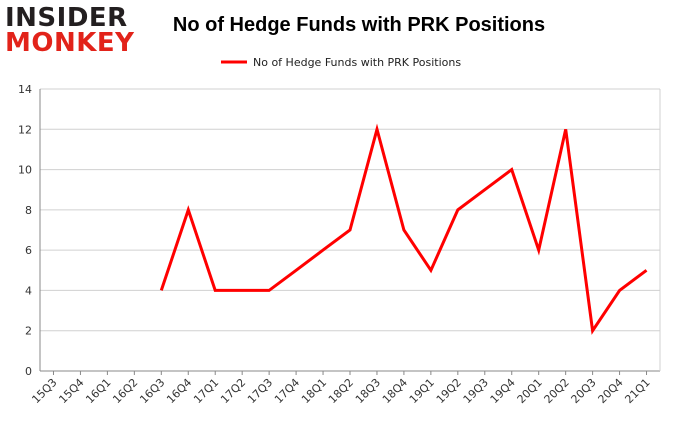 The height and width of the screenshot is (431, 678). What do you see at coordinates (260, 391) in the screenshot?
I see `x-tick-label: 17Q3` at bounding box center [260, 391].